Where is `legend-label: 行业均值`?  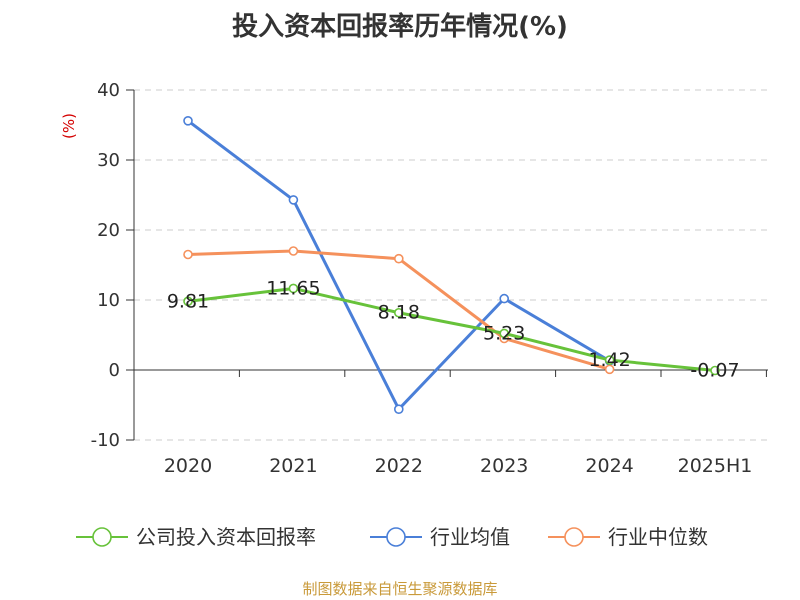
legend-label: 行业均值 is located at coordinates (470, 537).